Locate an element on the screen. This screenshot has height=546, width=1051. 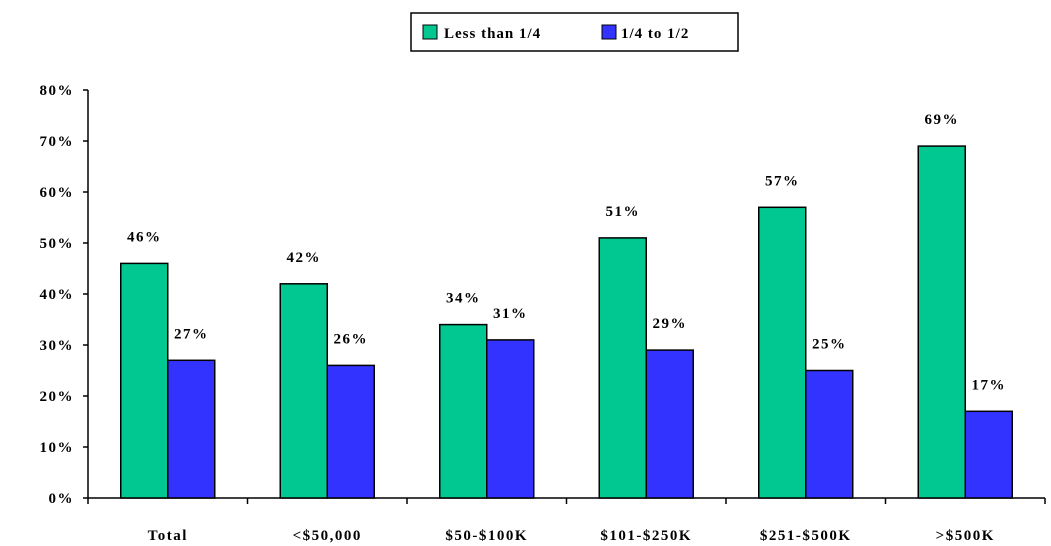
data-label: 26% is located at coordinates (351, 339).